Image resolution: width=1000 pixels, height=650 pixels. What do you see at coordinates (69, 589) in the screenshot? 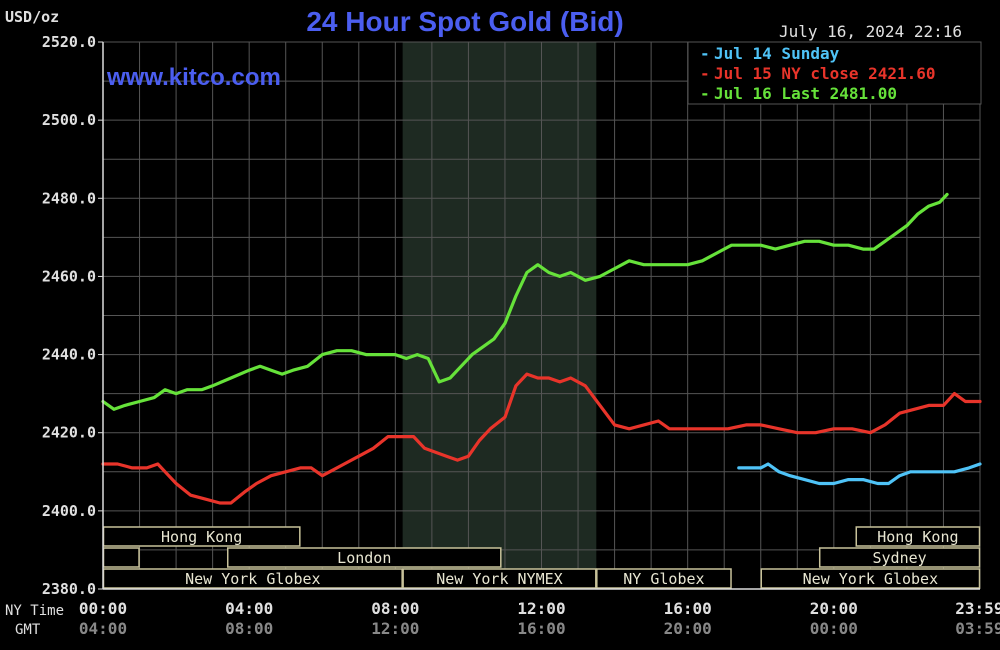
I see `y-tick-label: 2380.0` at bounding box center [69, 589].